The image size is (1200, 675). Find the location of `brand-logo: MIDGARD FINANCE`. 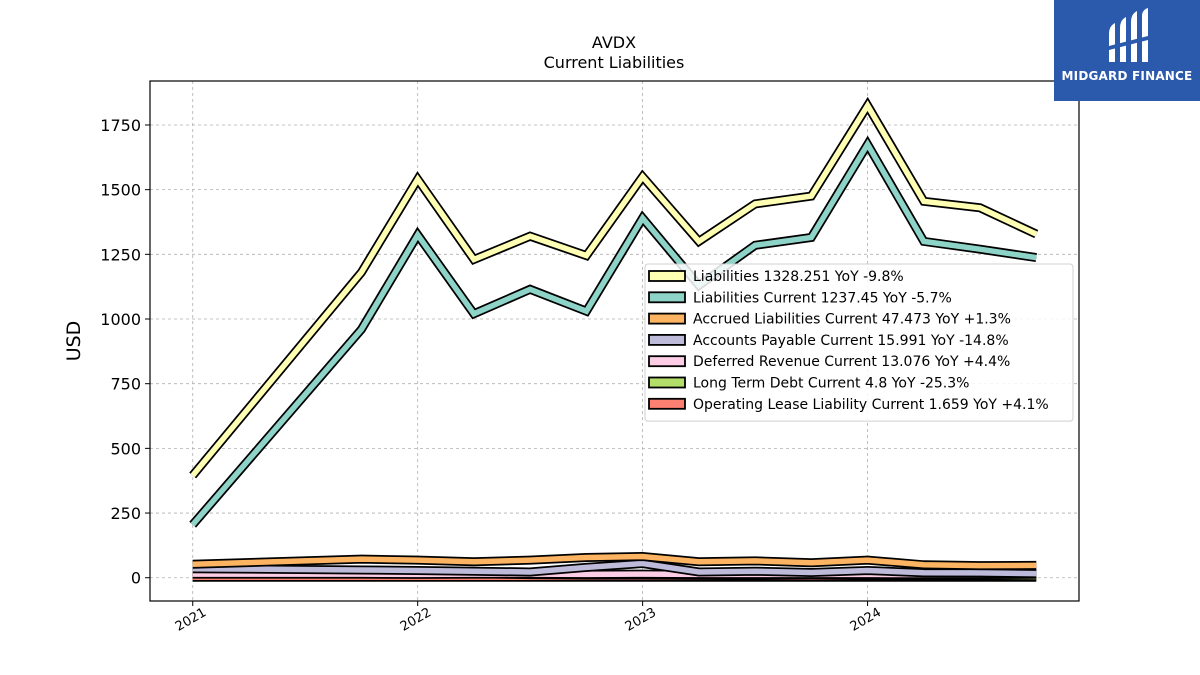

brand-logo: MIDGARD FINANCE is located at coordinates (1127, 50).